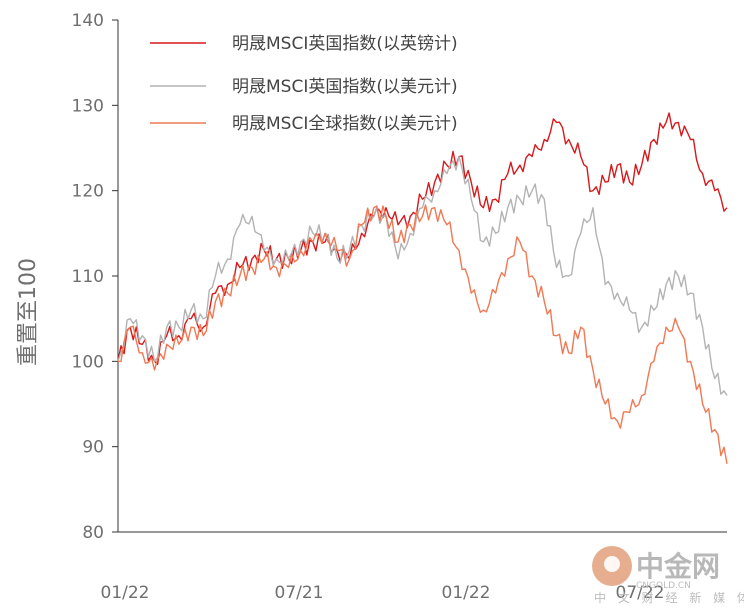 This screenshot has width=747, height=616. I want to click on watermark-logo: 中金网 CNGOLD.CN 中 文 财 经 新 媒 体, so click(668, 575).